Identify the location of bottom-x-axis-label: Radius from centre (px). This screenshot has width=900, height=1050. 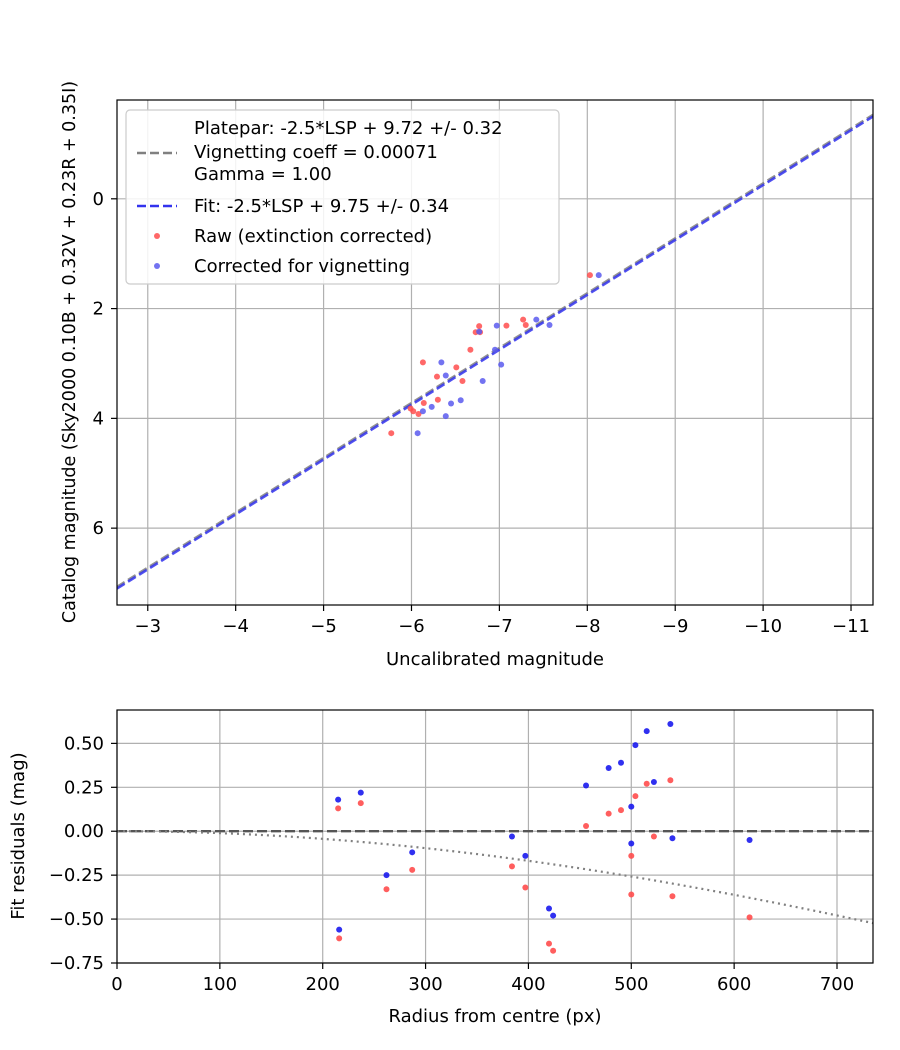
(494, 1016).